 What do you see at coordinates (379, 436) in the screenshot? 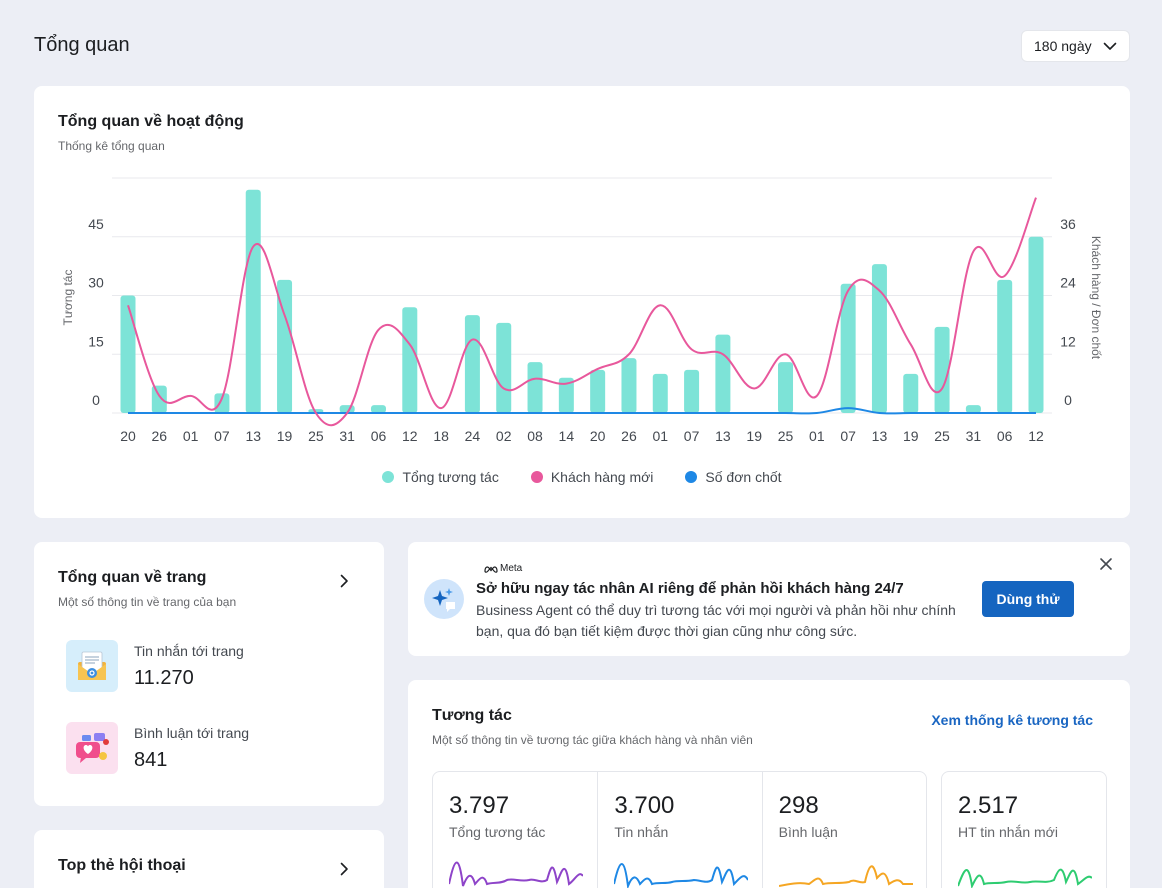
I see `x-tick-label: 06` at bounding box center [379, 436].